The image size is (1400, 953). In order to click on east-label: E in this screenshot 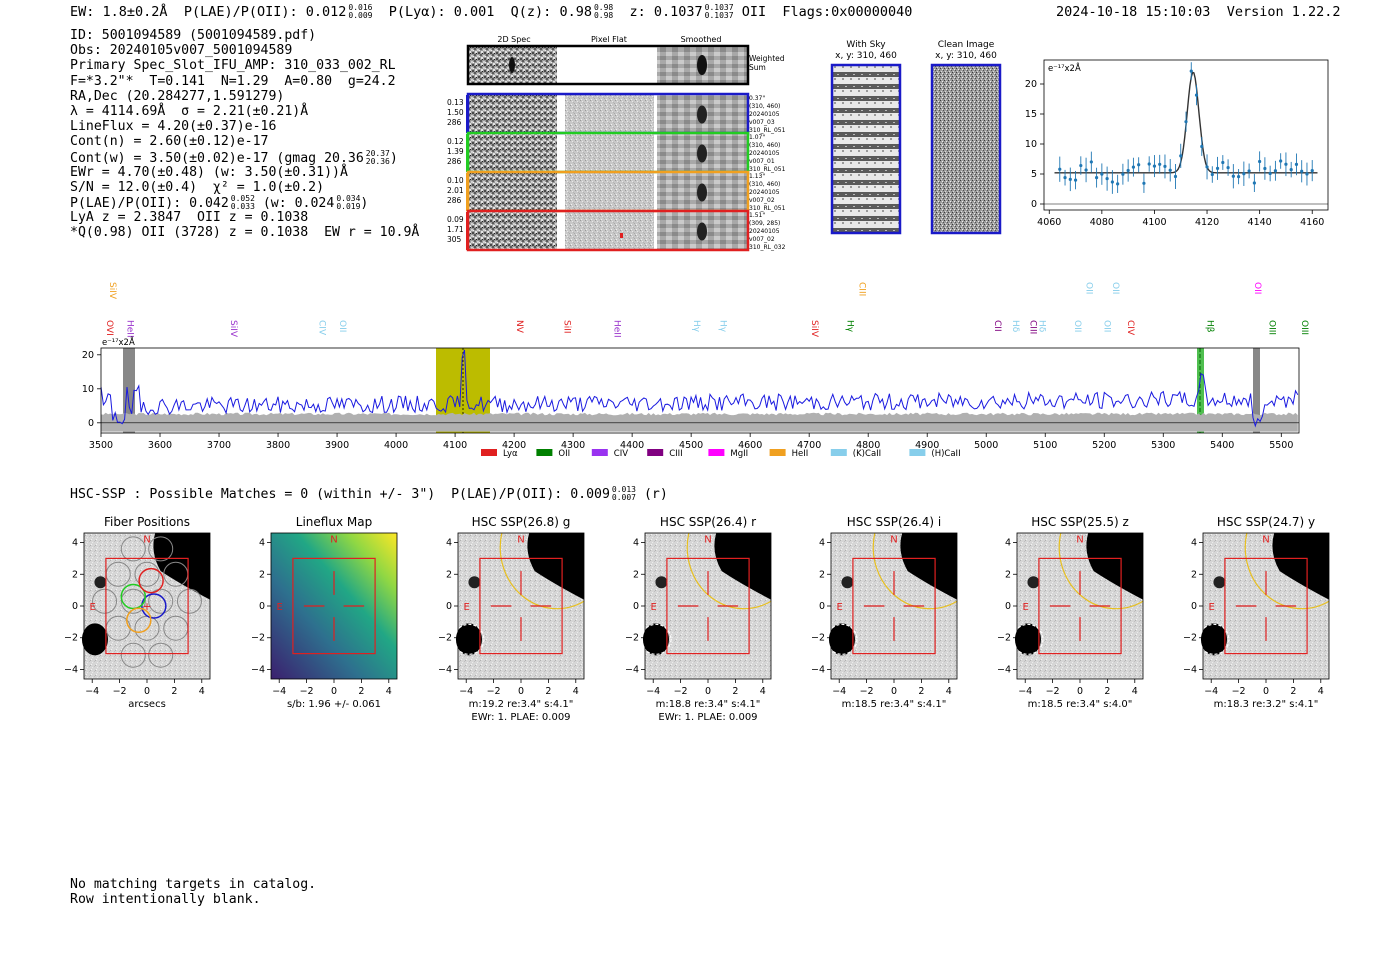, I will do `click(279, 607)`.